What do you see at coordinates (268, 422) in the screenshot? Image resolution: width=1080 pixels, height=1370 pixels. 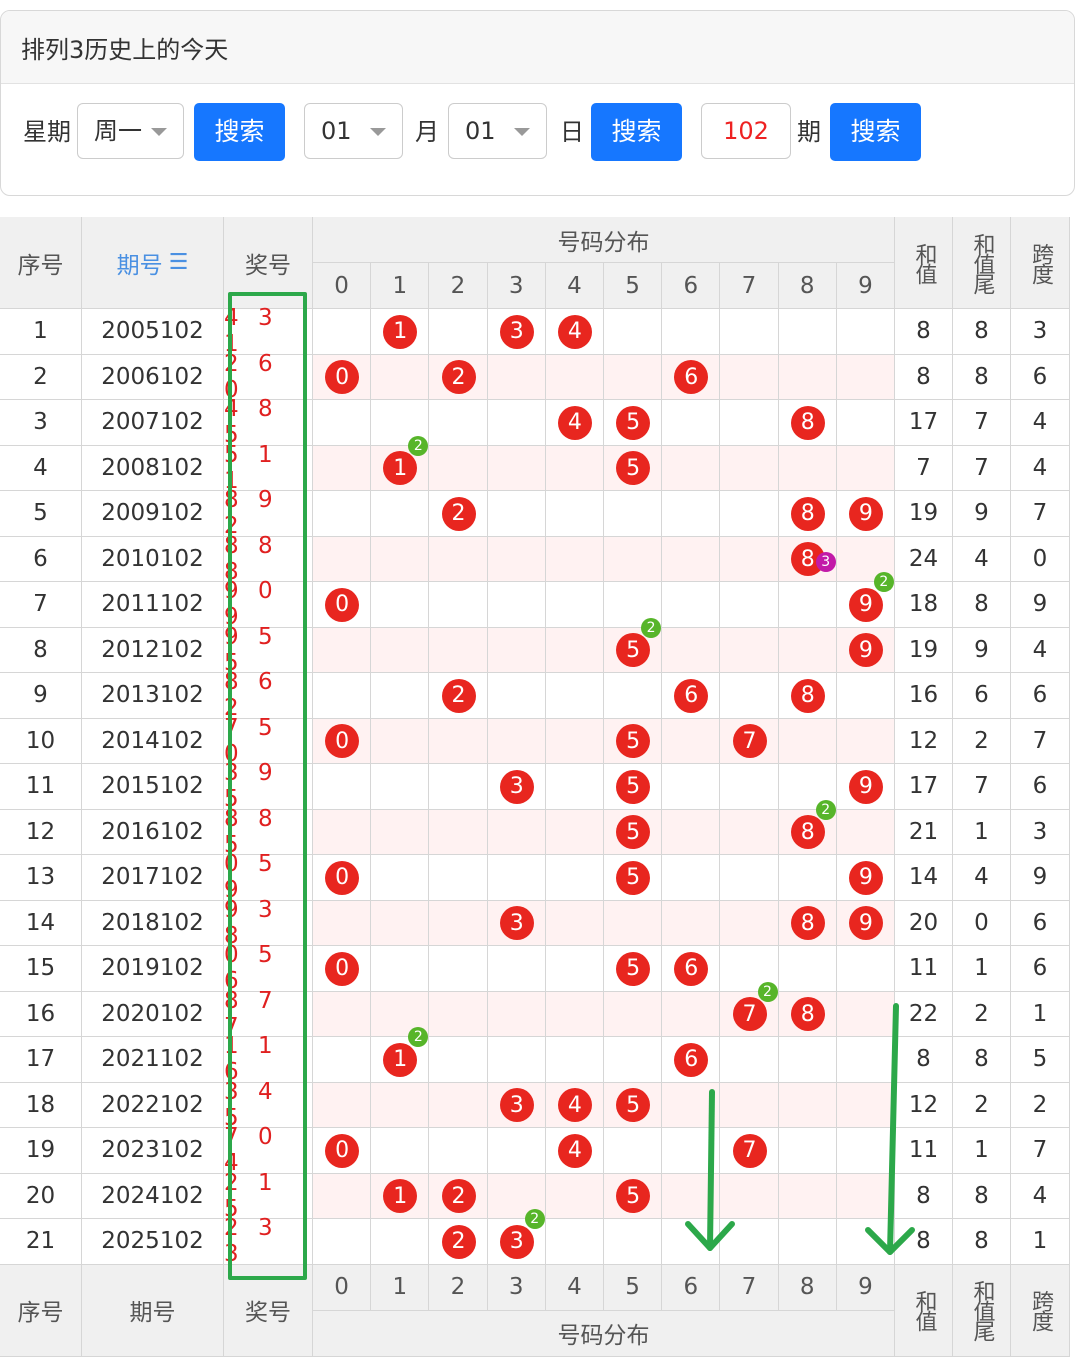 I see `table-row-prize: 4 8 5` at bounding box center [268, 422].